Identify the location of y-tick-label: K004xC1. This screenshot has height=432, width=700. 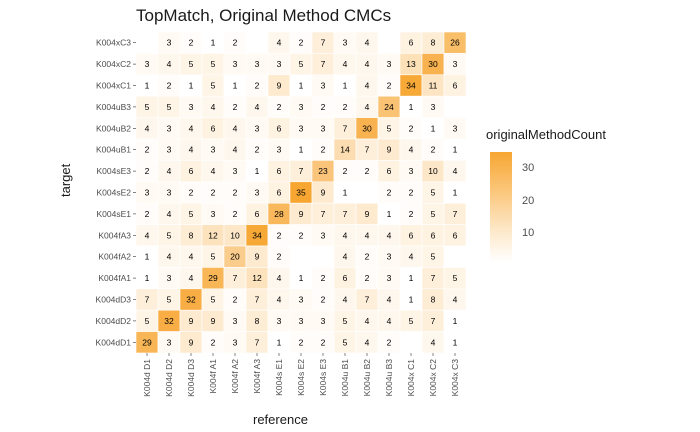
(113, 86).